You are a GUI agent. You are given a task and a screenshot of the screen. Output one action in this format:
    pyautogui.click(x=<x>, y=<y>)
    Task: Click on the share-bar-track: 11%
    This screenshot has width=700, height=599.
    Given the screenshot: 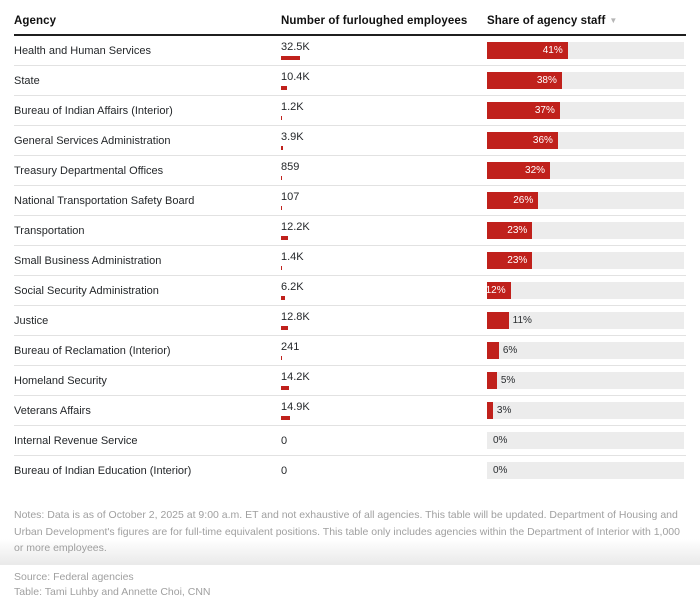 What is the action you would take?
    pyautogui.click(x=585, y=320)
    